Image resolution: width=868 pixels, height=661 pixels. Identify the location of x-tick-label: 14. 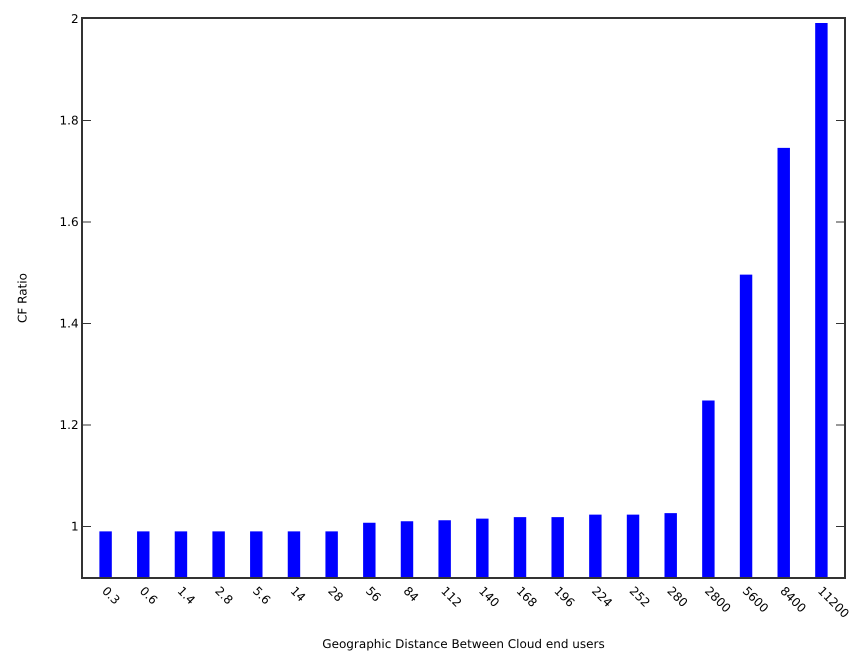
(298, 594).